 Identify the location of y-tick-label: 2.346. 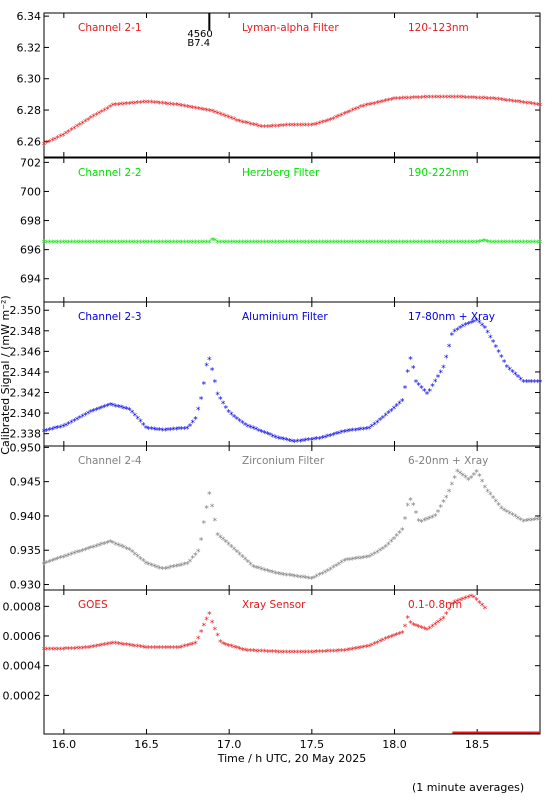
(26, 351).